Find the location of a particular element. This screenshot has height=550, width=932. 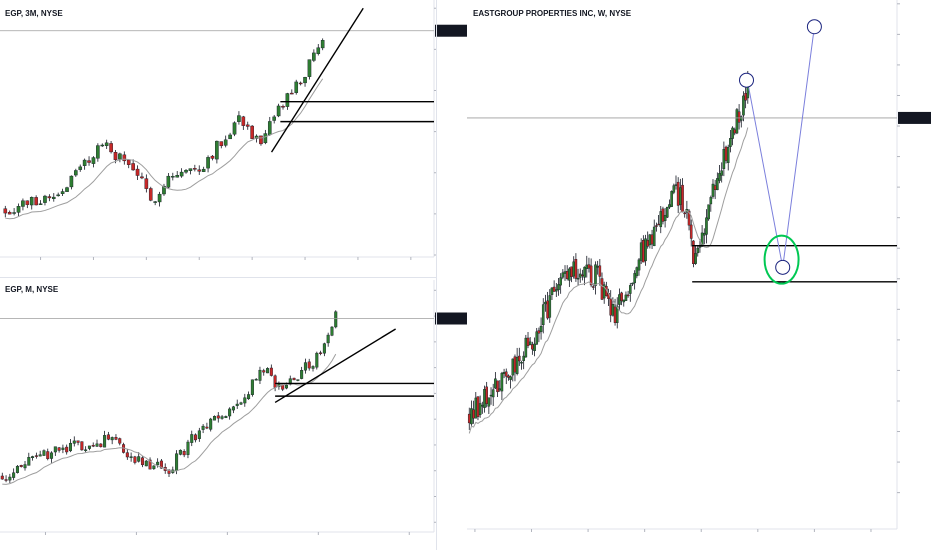

moving-average-line is located at coordinates (164, 149).